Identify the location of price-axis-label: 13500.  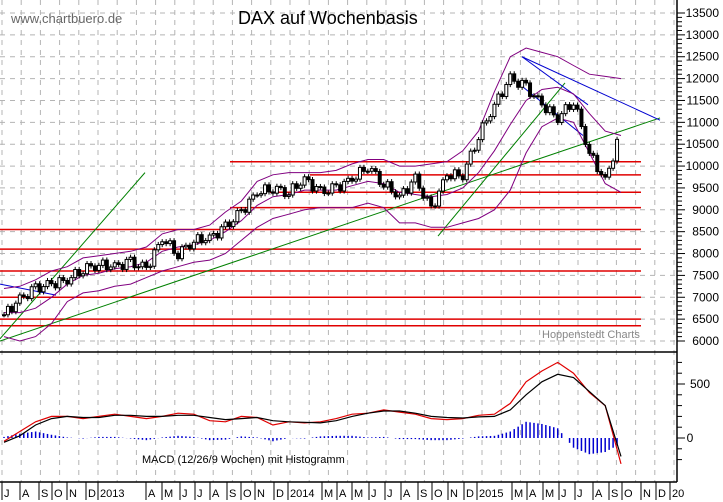
(703, 13).